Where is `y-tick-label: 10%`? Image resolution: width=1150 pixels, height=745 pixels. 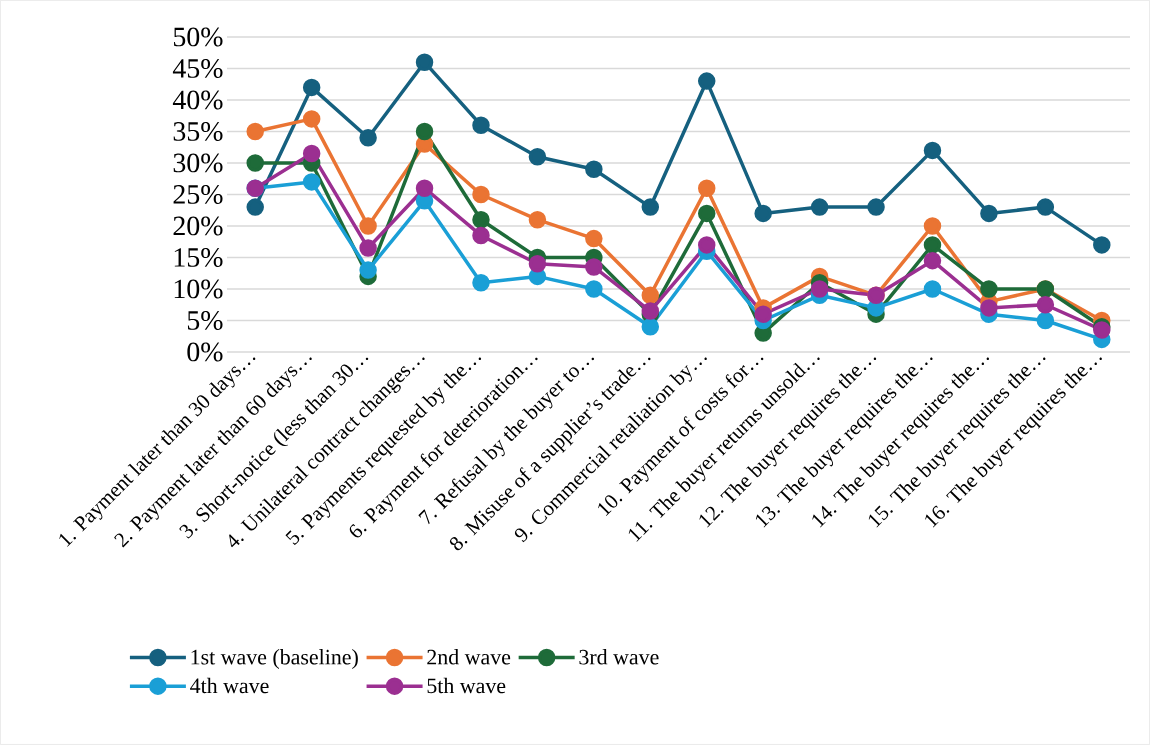
y-tick-label: 10% is located at coordinates (198, 289).